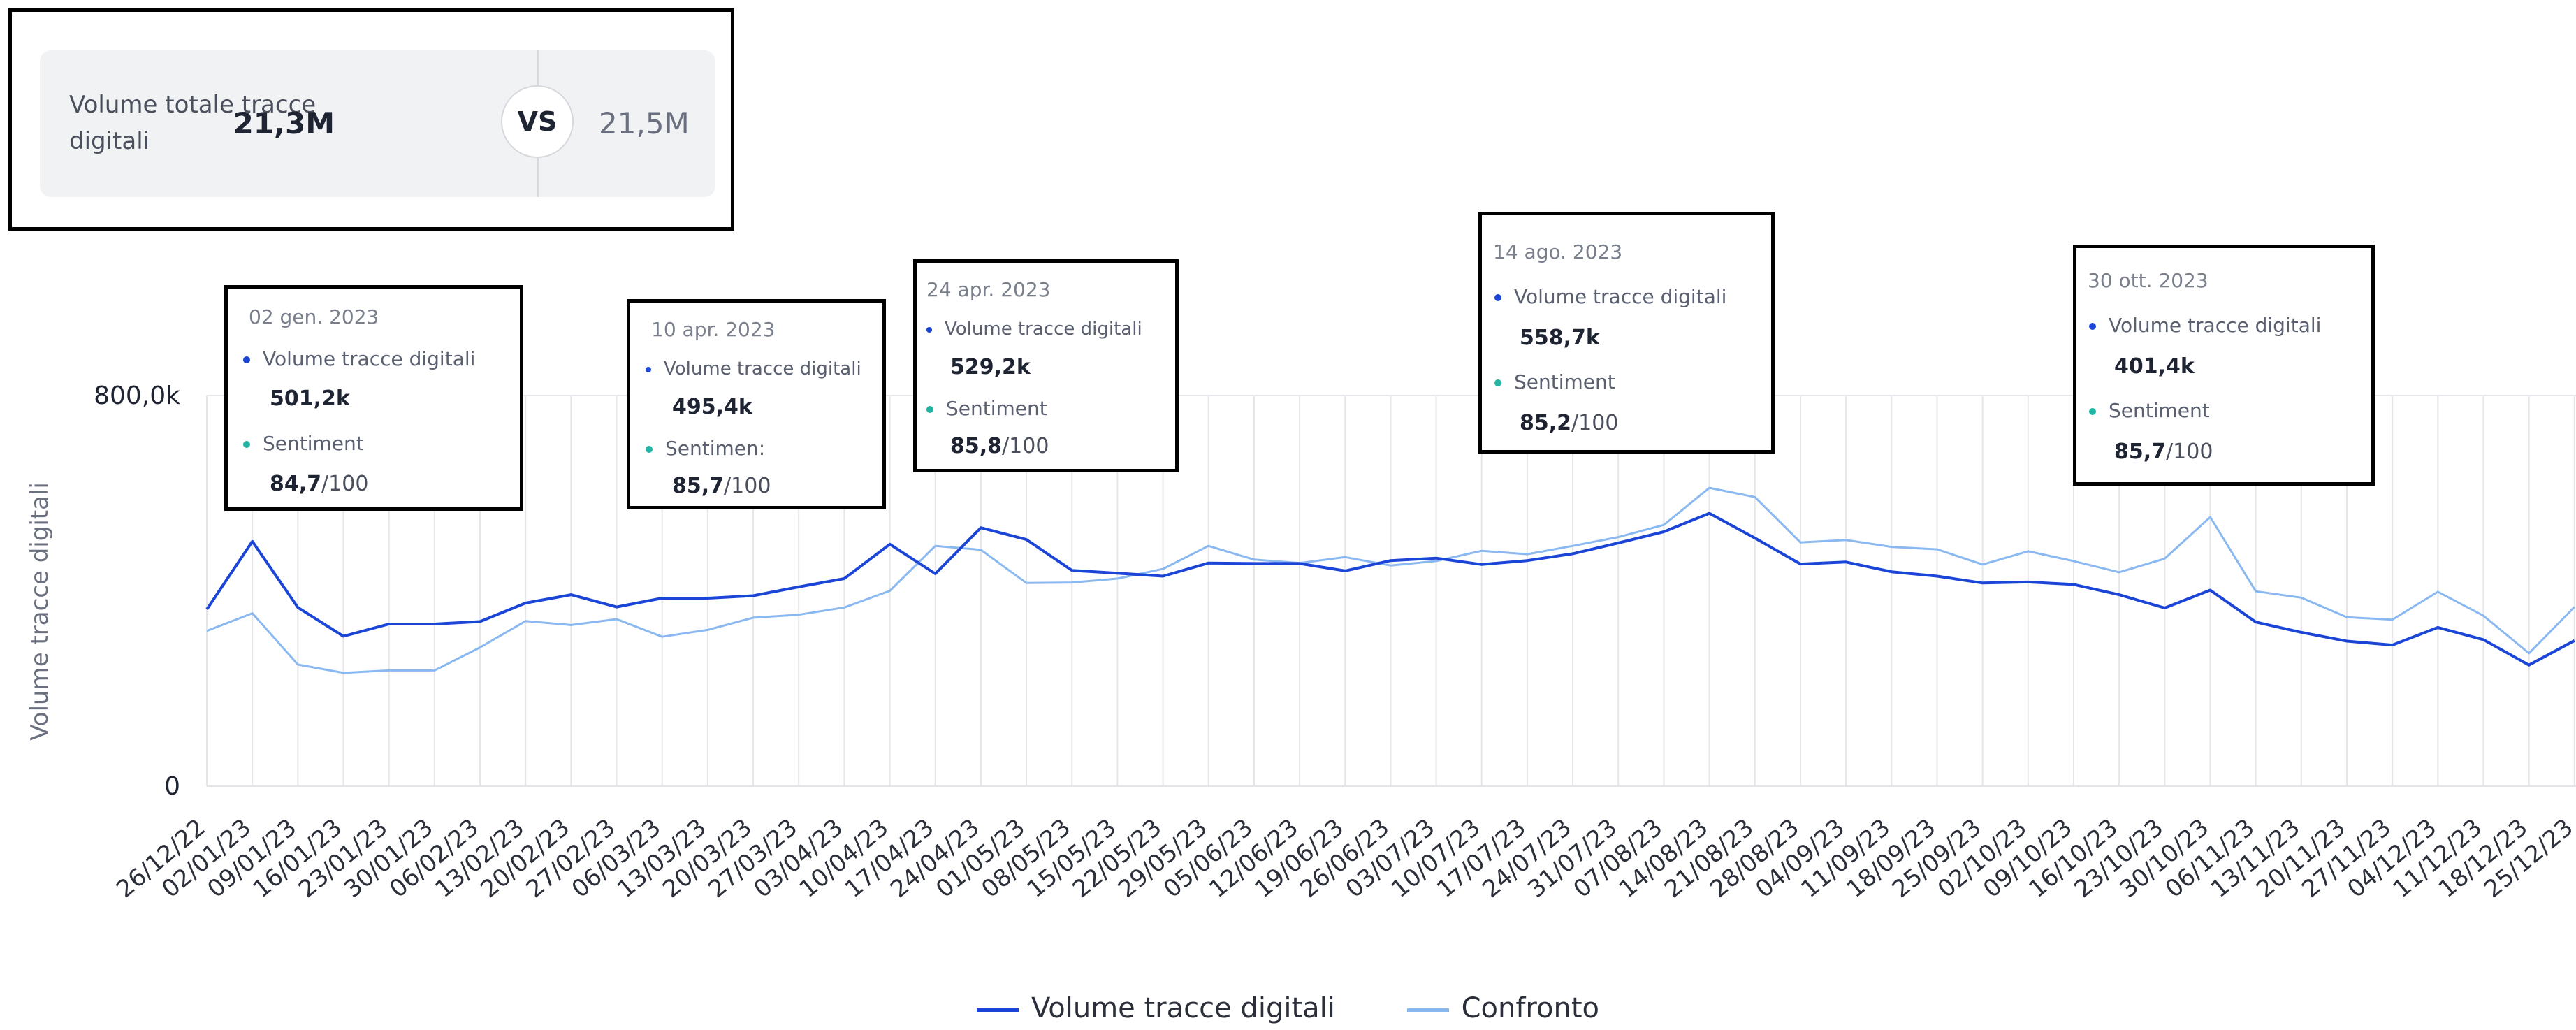  I want to click on y-tick-label: 0, so click(172, 786).